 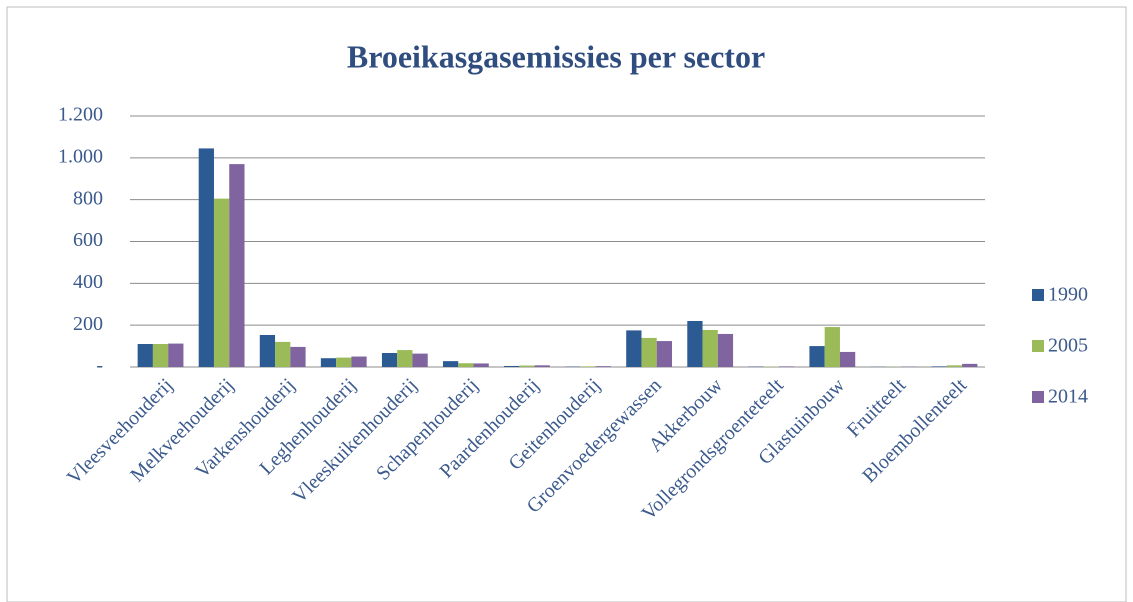 I want to click on y-tick-label: 200, so click(x=88, y=324).